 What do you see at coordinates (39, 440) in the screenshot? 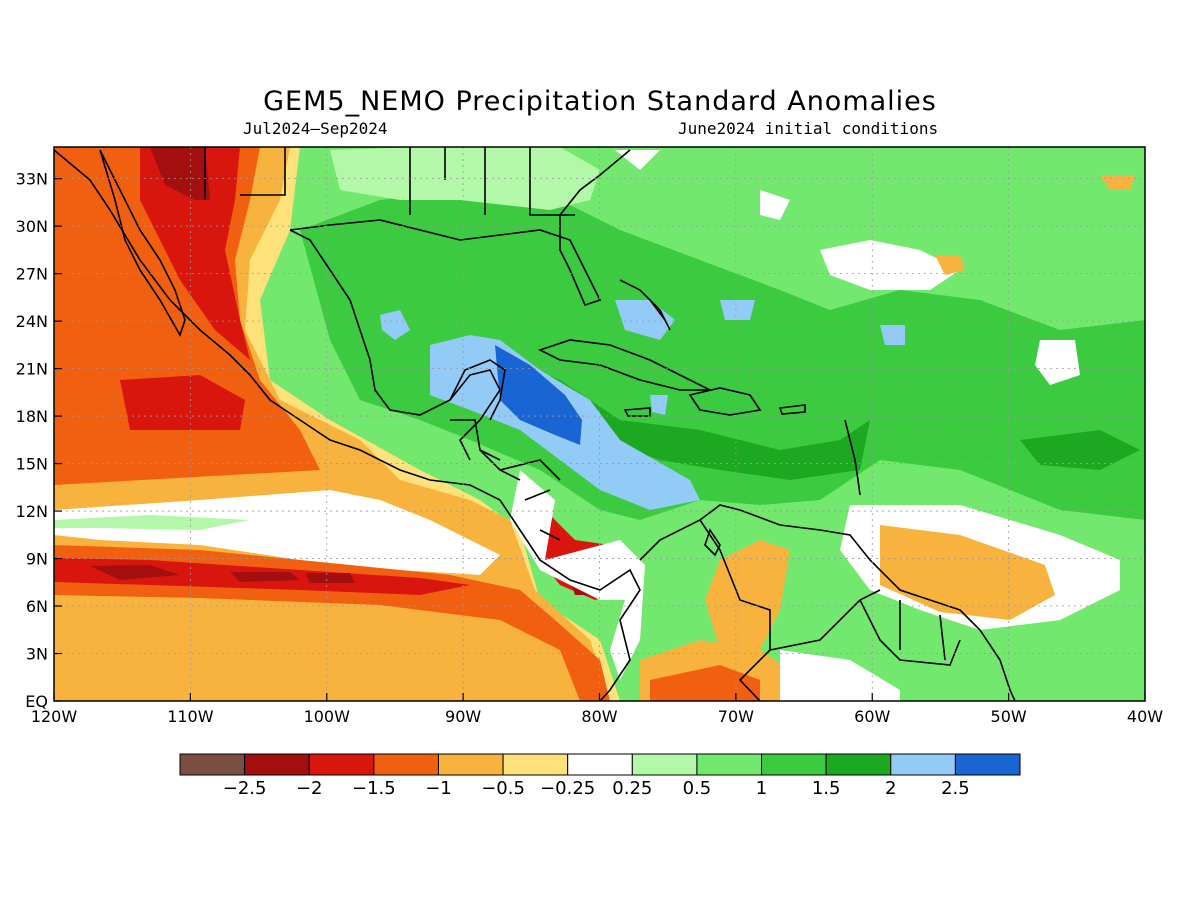
I see `latitude-axis: EQ 3N 6N 9N 12N 15N 18N 21N 24N 27N 30N 33N` at bounding box center [39, 440].